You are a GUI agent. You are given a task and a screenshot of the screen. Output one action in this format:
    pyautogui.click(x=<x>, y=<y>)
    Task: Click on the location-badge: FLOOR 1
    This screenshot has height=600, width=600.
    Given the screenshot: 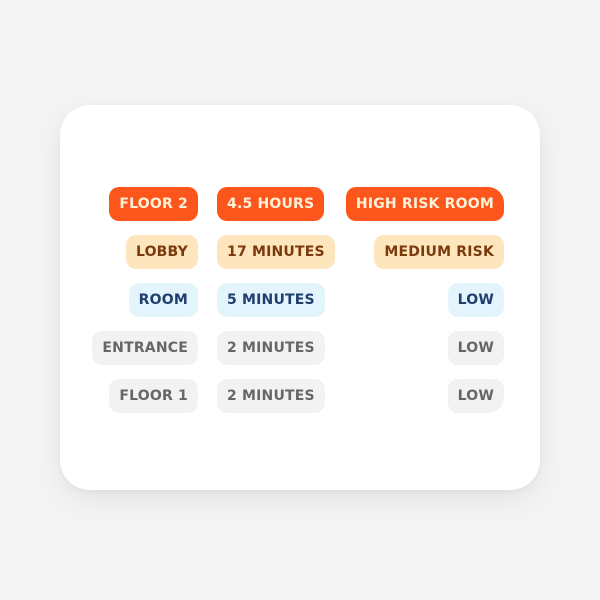 What is the action you would take?
    pyautogui.click(x=153, y=396)
    